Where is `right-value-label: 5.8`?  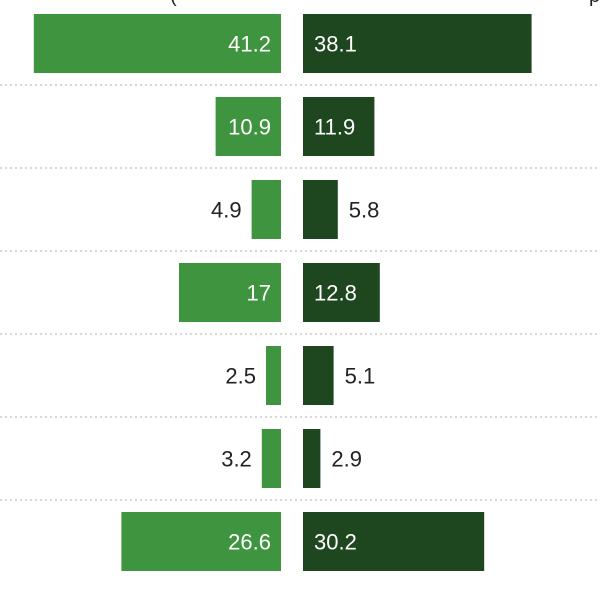 right-value-label: 5.8 is located at coordinates (364, 209).